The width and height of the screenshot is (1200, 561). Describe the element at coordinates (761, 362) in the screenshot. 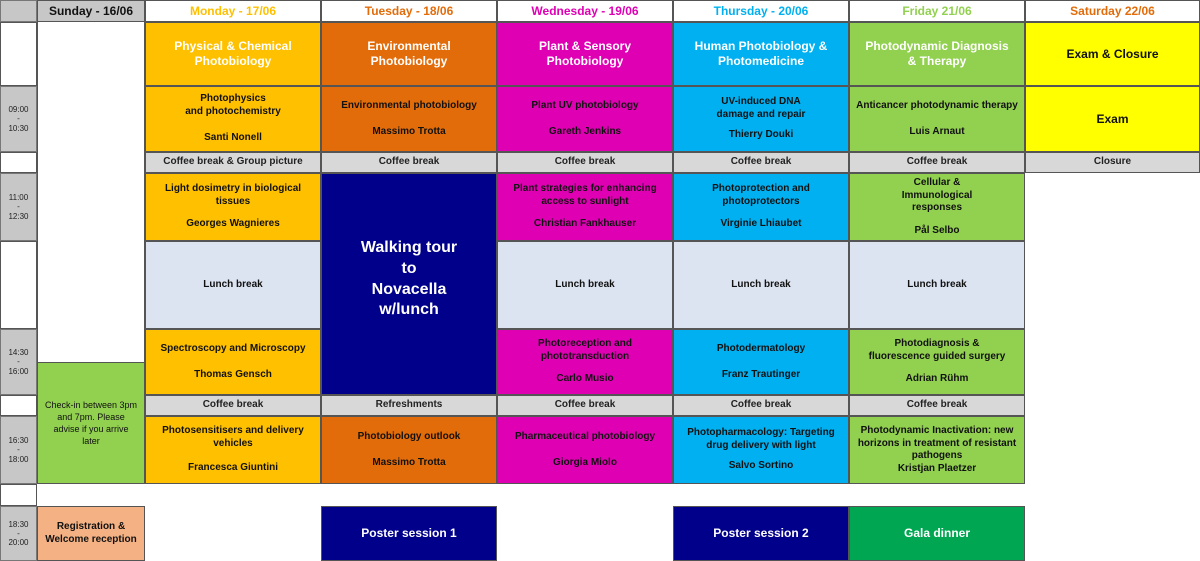

I see `session-thursday-3: Photodermatology Franz Trautinger` at that location.